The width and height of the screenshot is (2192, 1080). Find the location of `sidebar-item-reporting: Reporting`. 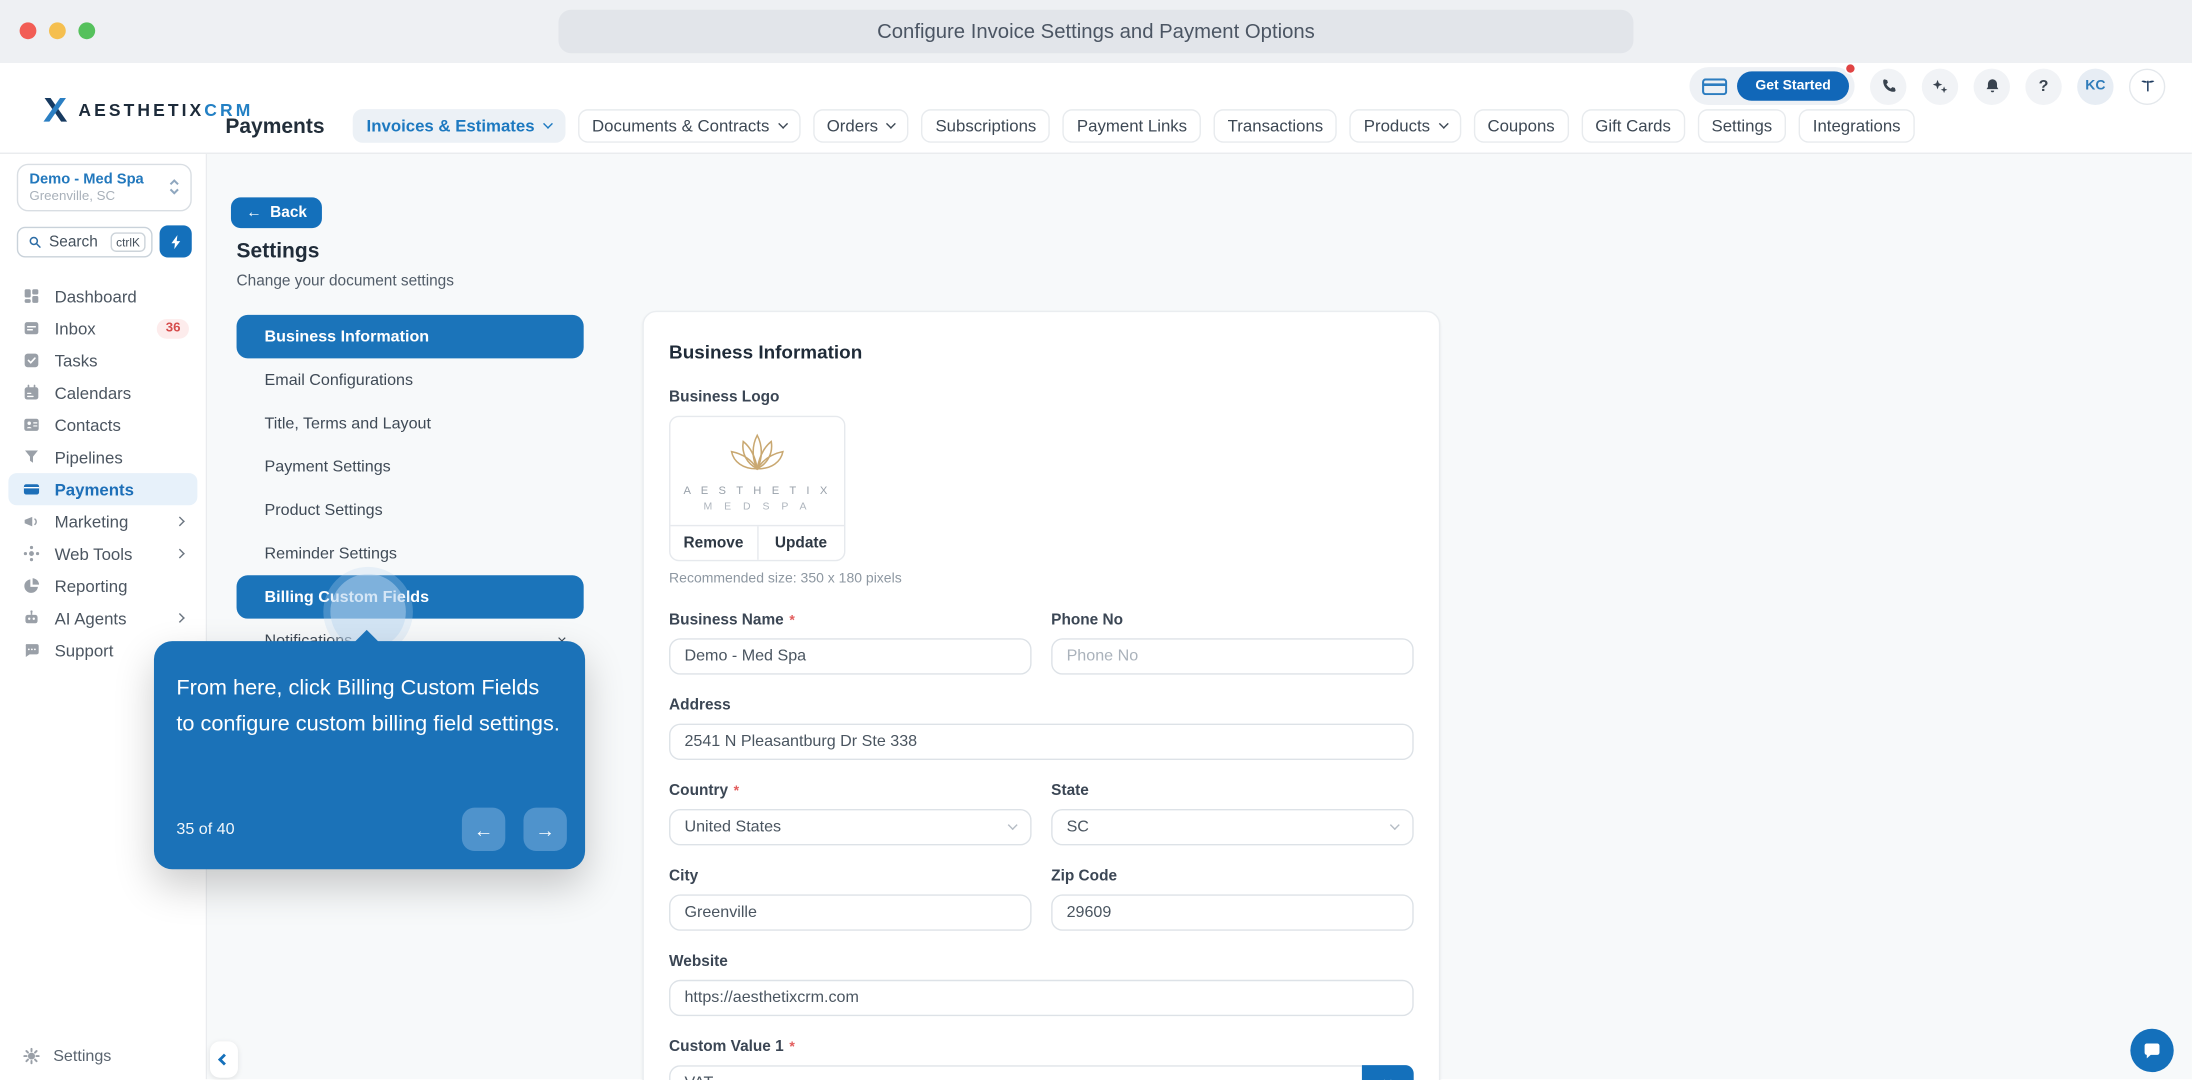

sidebar-item-reporting: Reporting is located at coordinates (102, 586).